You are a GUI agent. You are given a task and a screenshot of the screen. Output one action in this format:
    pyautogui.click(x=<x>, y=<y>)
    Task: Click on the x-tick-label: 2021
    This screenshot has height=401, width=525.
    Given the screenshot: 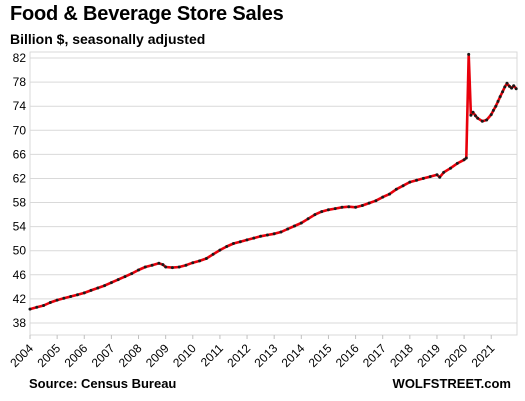 What is the action you would take?
    pyautogui.click(x=483, y=355)
    